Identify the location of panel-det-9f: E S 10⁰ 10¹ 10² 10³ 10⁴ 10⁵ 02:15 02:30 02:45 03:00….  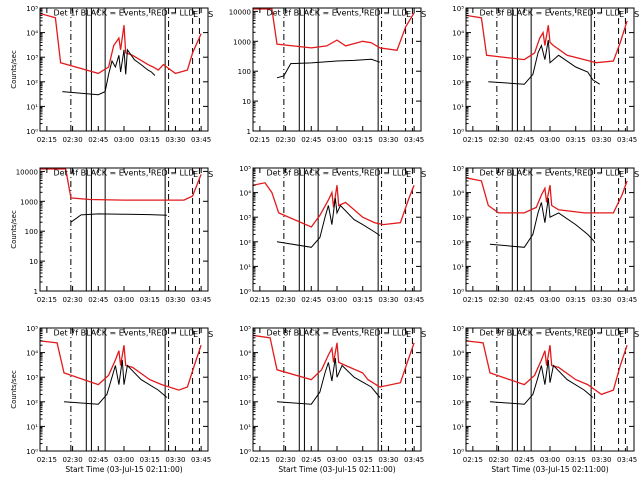
(545, 399).